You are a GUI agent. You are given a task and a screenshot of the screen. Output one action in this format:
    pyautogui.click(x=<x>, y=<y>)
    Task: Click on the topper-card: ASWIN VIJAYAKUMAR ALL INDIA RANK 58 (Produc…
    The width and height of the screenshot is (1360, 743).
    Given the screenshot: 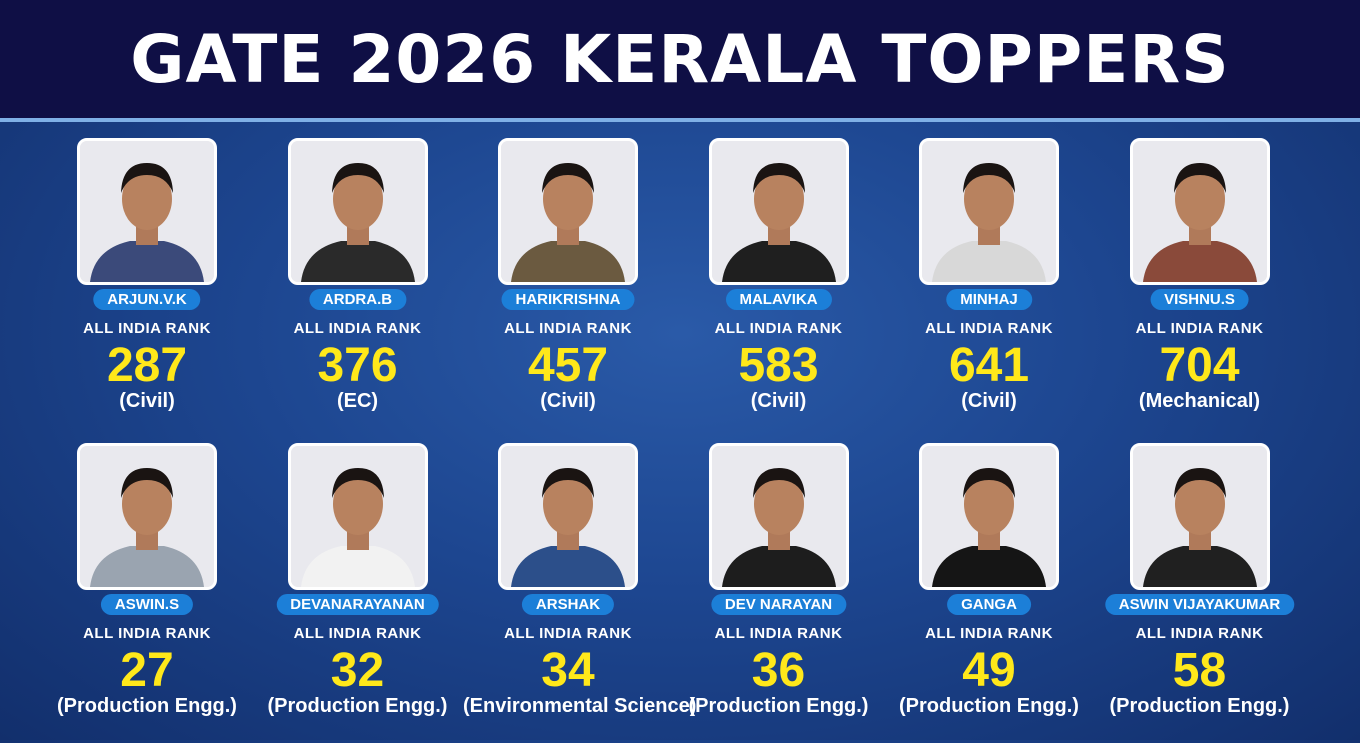 What is the action you would take?
    pyautogui.click(x=1200, y=593)
    